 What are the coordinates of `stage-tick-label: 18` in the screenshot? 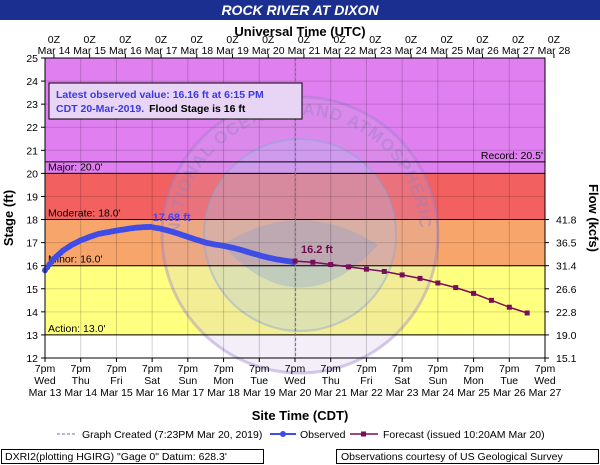 It's located at (32, 221).